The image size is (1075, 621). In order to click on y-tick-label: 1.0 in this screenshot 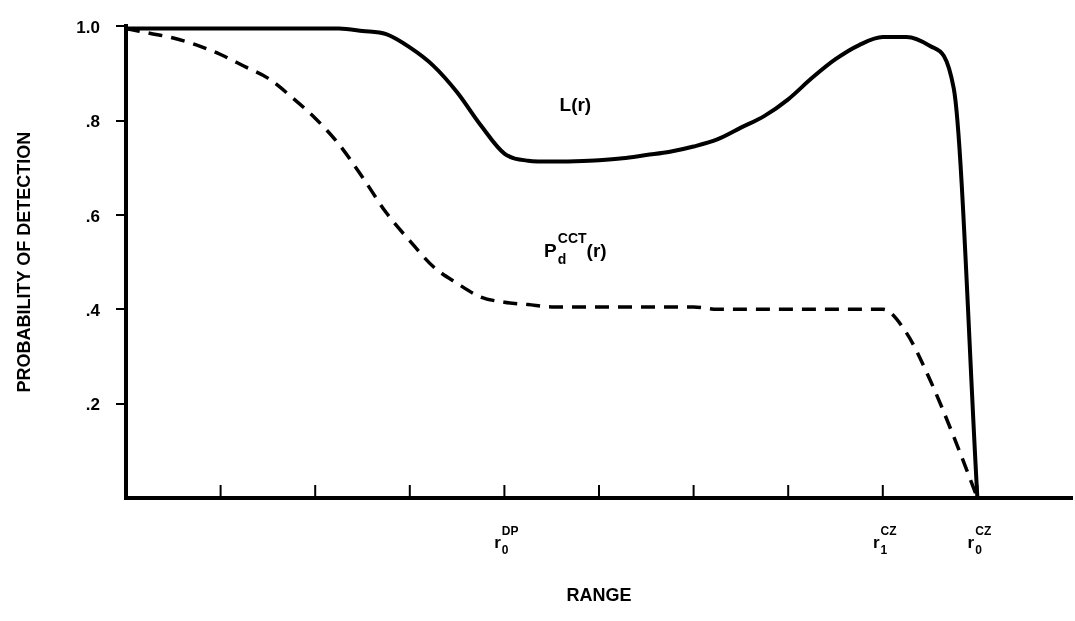, I will do `click(88, 27)`.